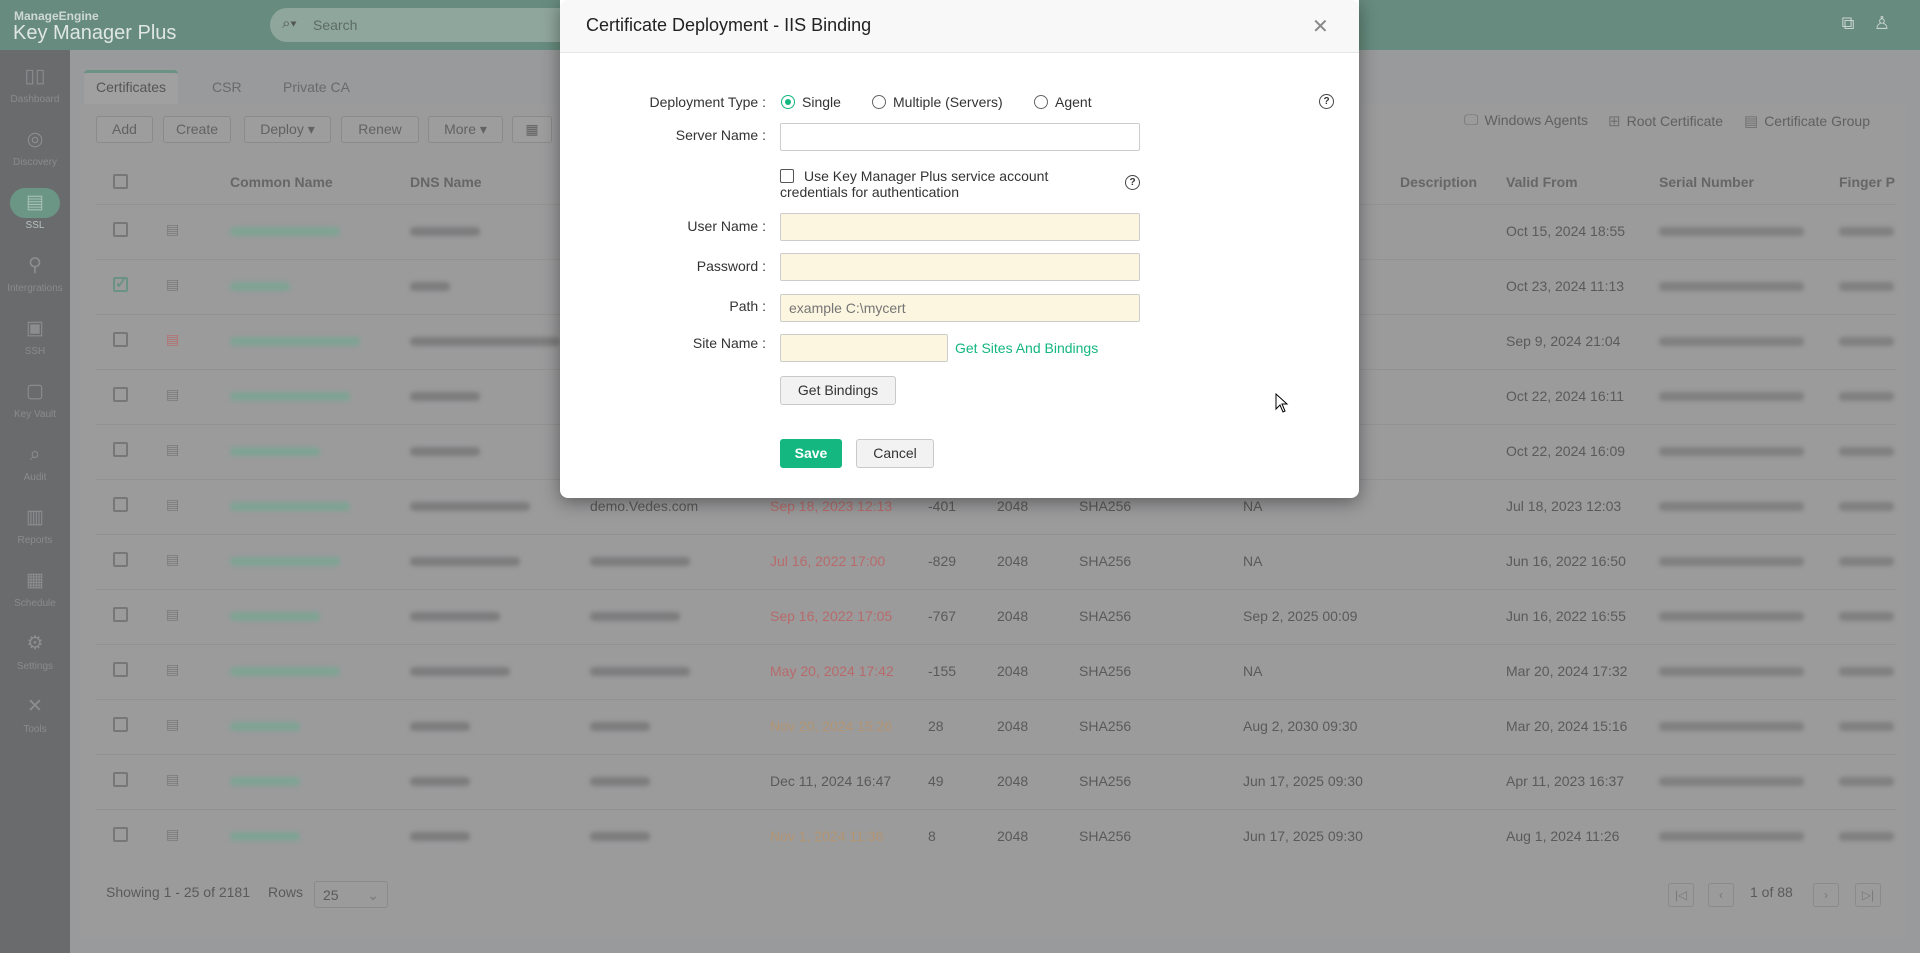 The height and width of the screenshot is (953, 1920). What do you see at coordinates (879, 102) in the screenshot?
I see `radio-multiple-servers` at bounding box center [879, 102].